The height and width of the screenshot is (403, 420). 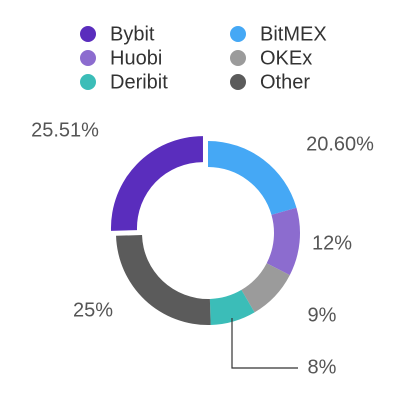 What do you see at coordinates (286, 58) in the screenshot?
I see `legend-label: OKEx` at bounding box center [286, 58].